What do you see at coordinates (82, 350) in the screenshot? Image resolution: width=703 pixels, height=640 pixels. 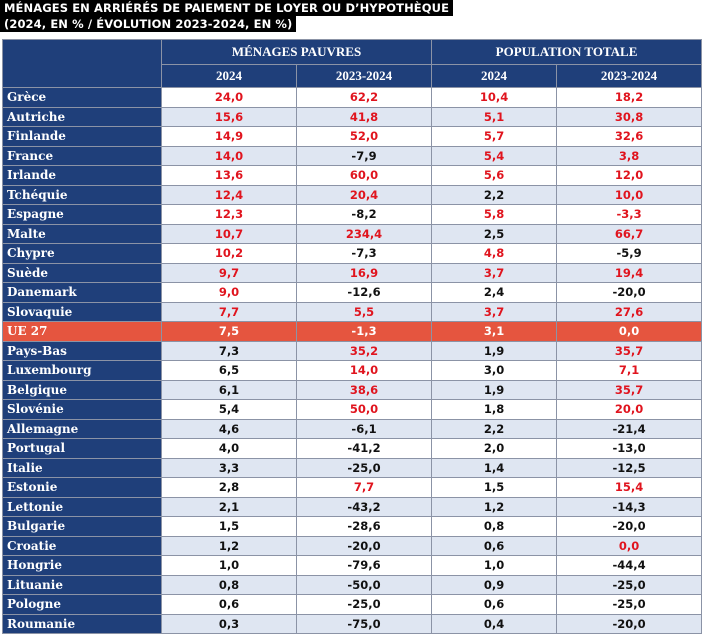 I see `country-cell: Pays-Bas` at bounding box center [82, 350].